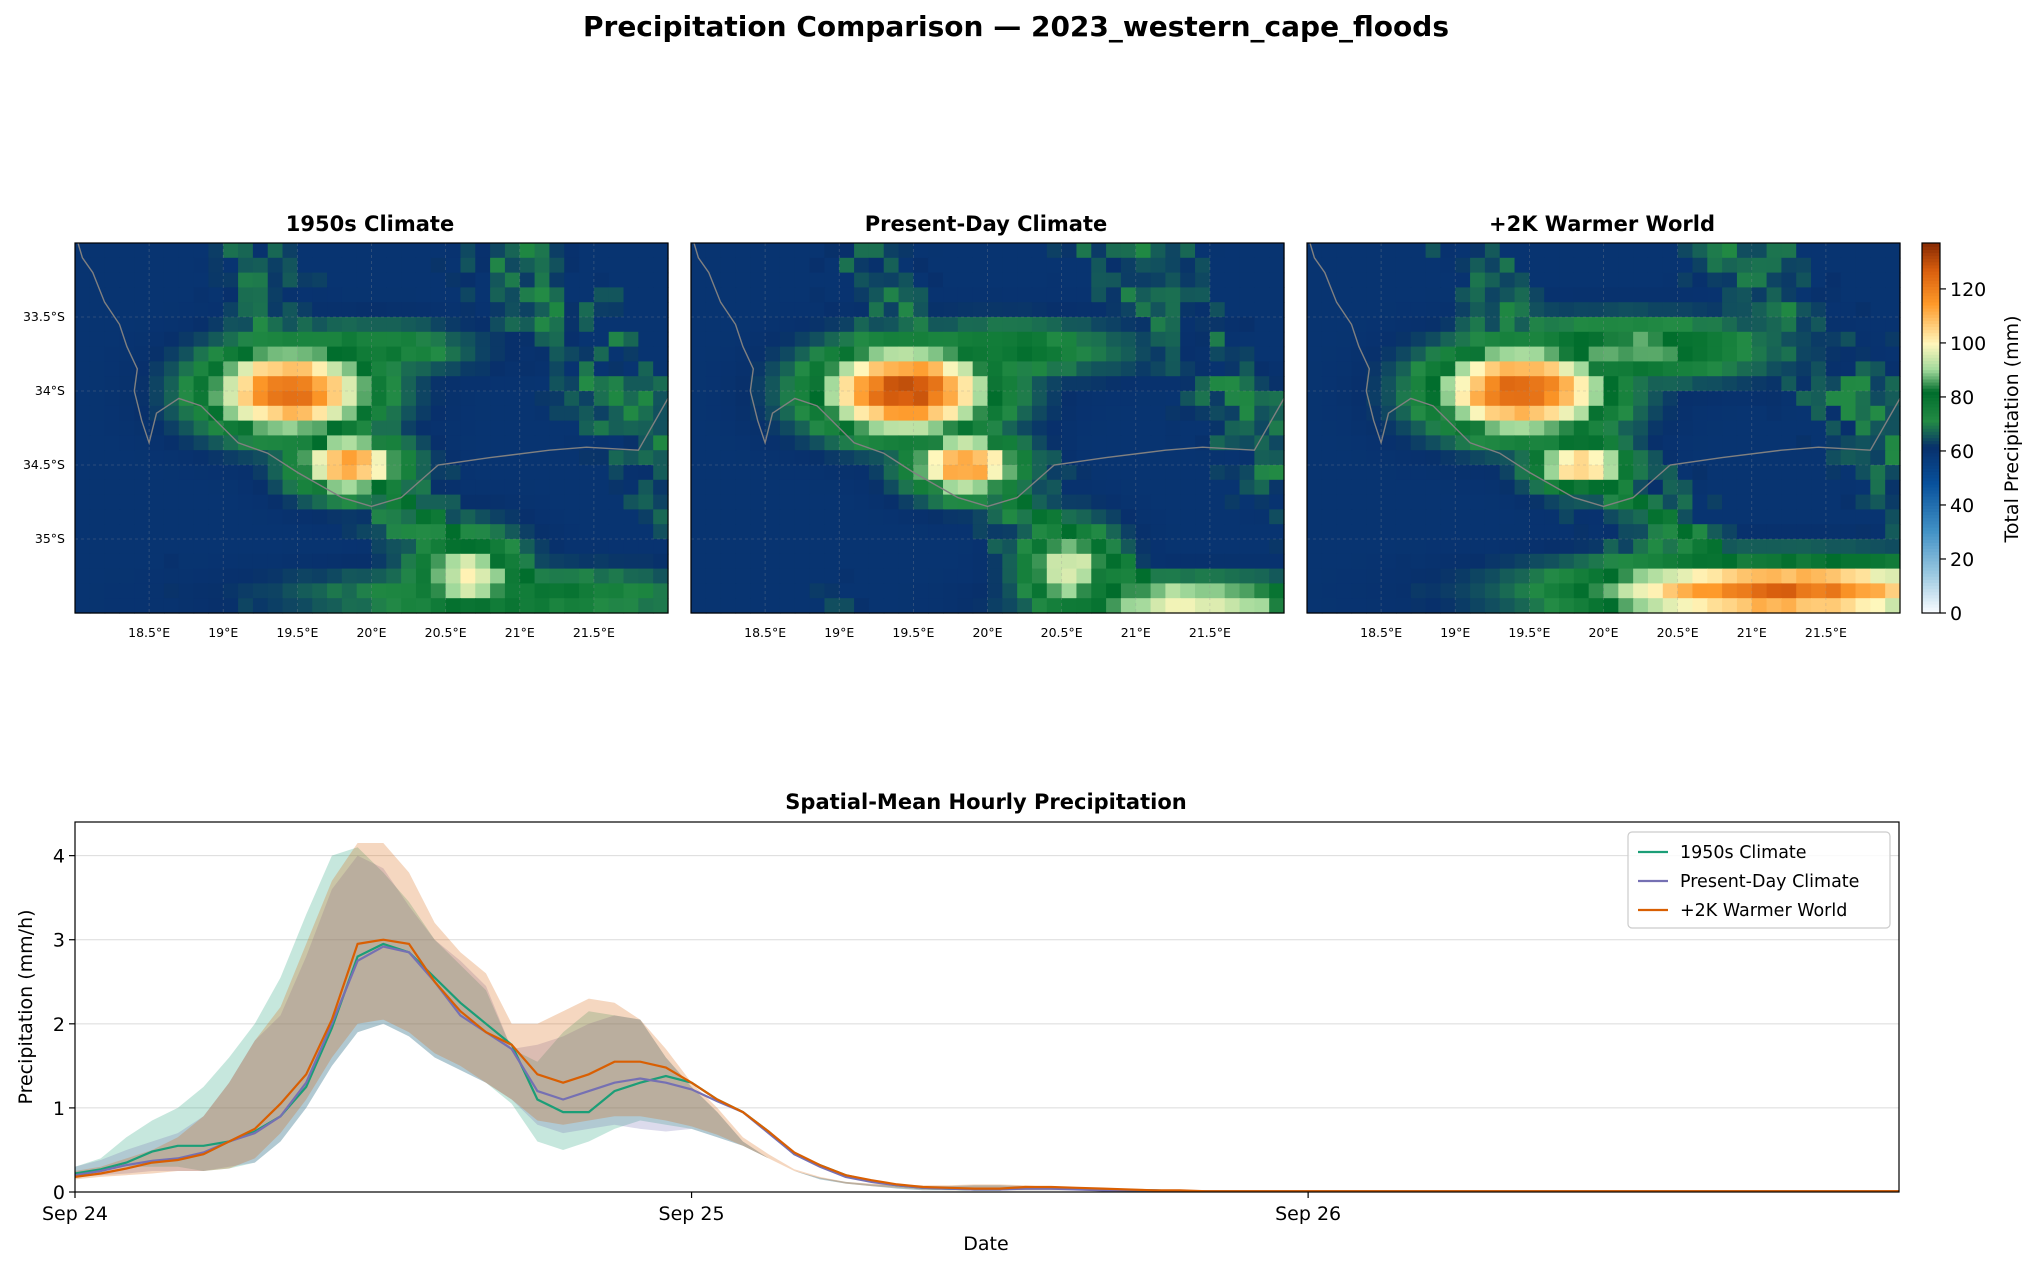  I want to click on y-tick-label: 3, so click(59, 941).